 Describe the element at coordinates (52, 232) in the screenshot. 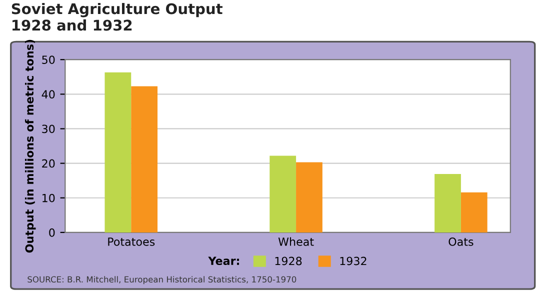

I see `y-tick-label: 0` at that location.